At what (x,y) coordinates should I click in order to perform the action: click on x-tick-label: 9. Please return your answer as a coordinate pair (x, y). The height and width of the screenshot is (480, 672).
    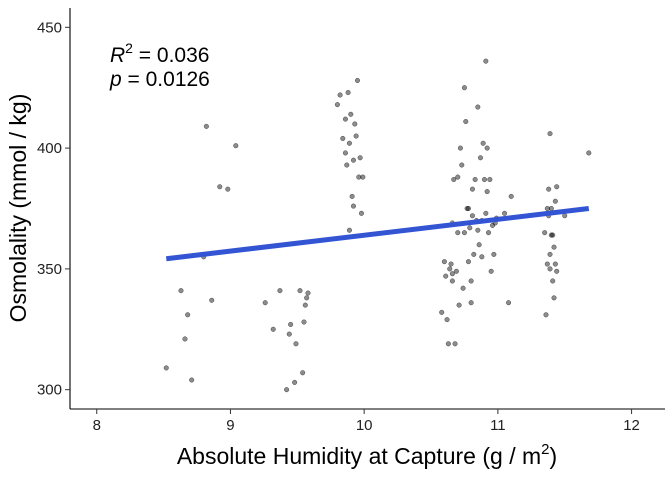
    Looking at the image, I should click on (230, 425).